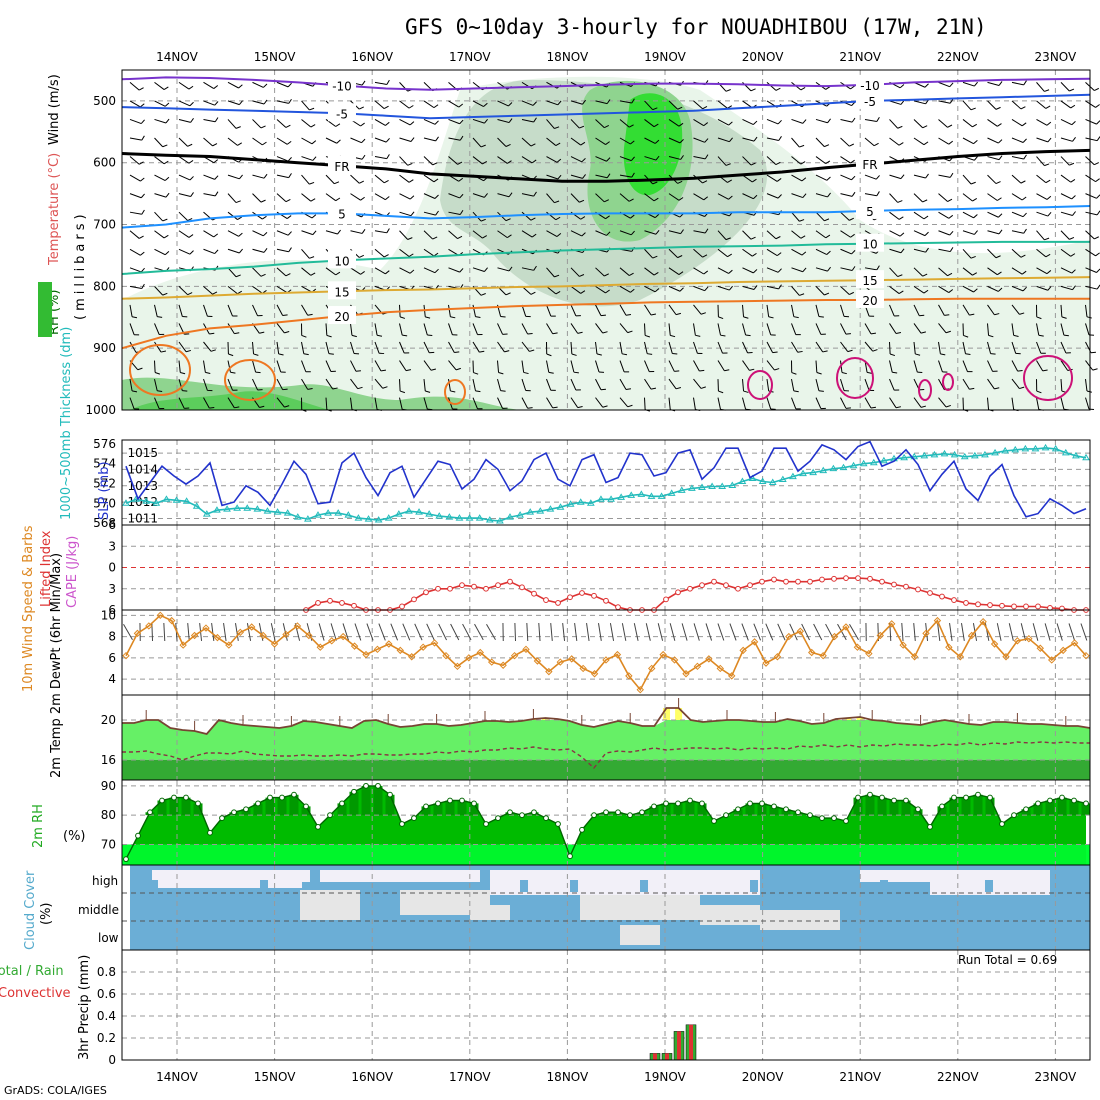 The height and width of the screenshot is (1100, 1100). What do you see at coordinates (104, 101) in the screenshot?
I see `pressure-tick: 500` at bounding box center [104, 101].